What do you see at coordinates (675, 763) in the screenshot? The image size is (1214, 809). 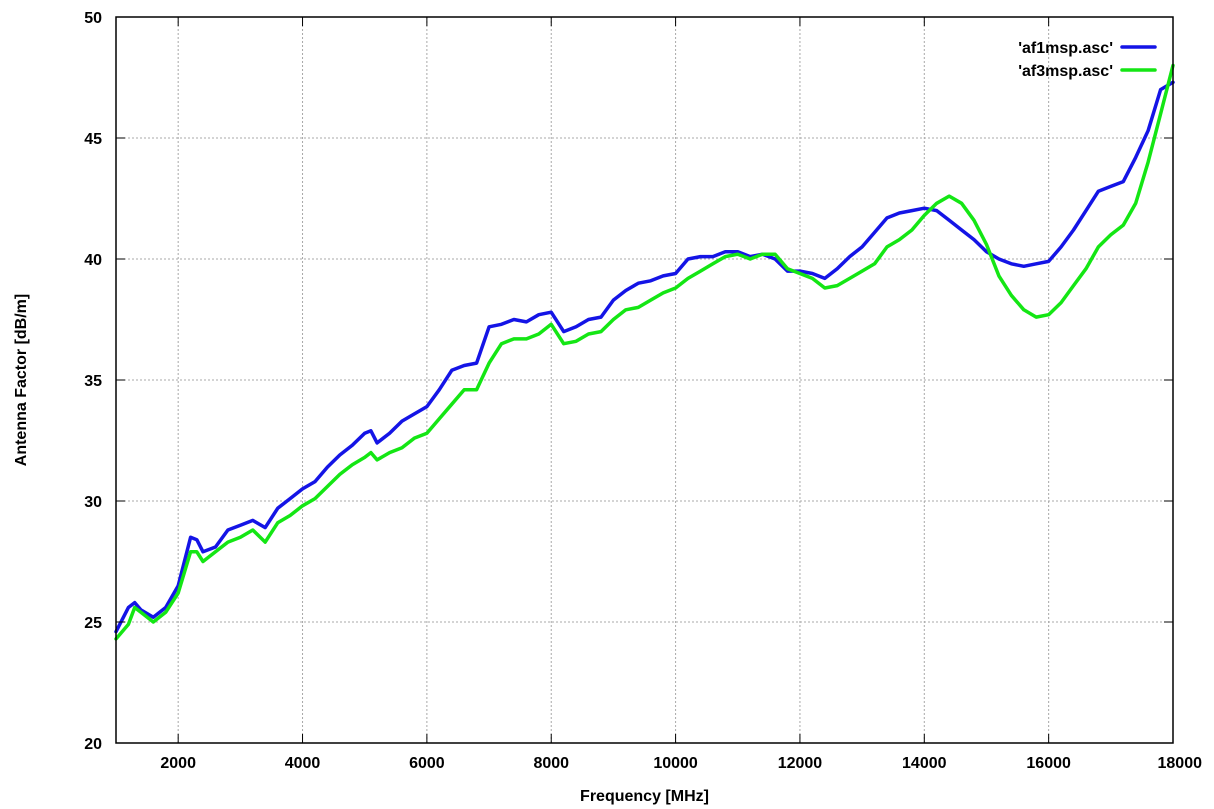 I see `x-tick-label: 10000` at bounding box center [675, 763].